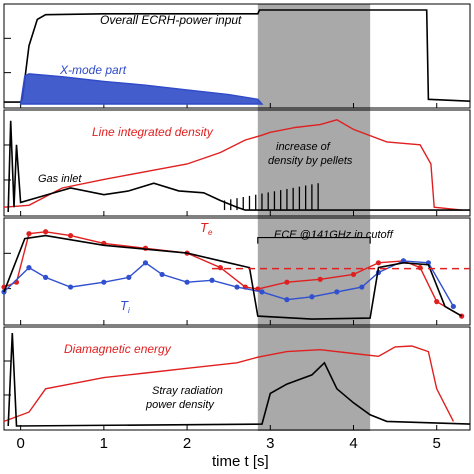  What do you see at coordinates (437, 443) in the screenshot?
I see `x-tick-label: 5` at bounding box center [437, 443].